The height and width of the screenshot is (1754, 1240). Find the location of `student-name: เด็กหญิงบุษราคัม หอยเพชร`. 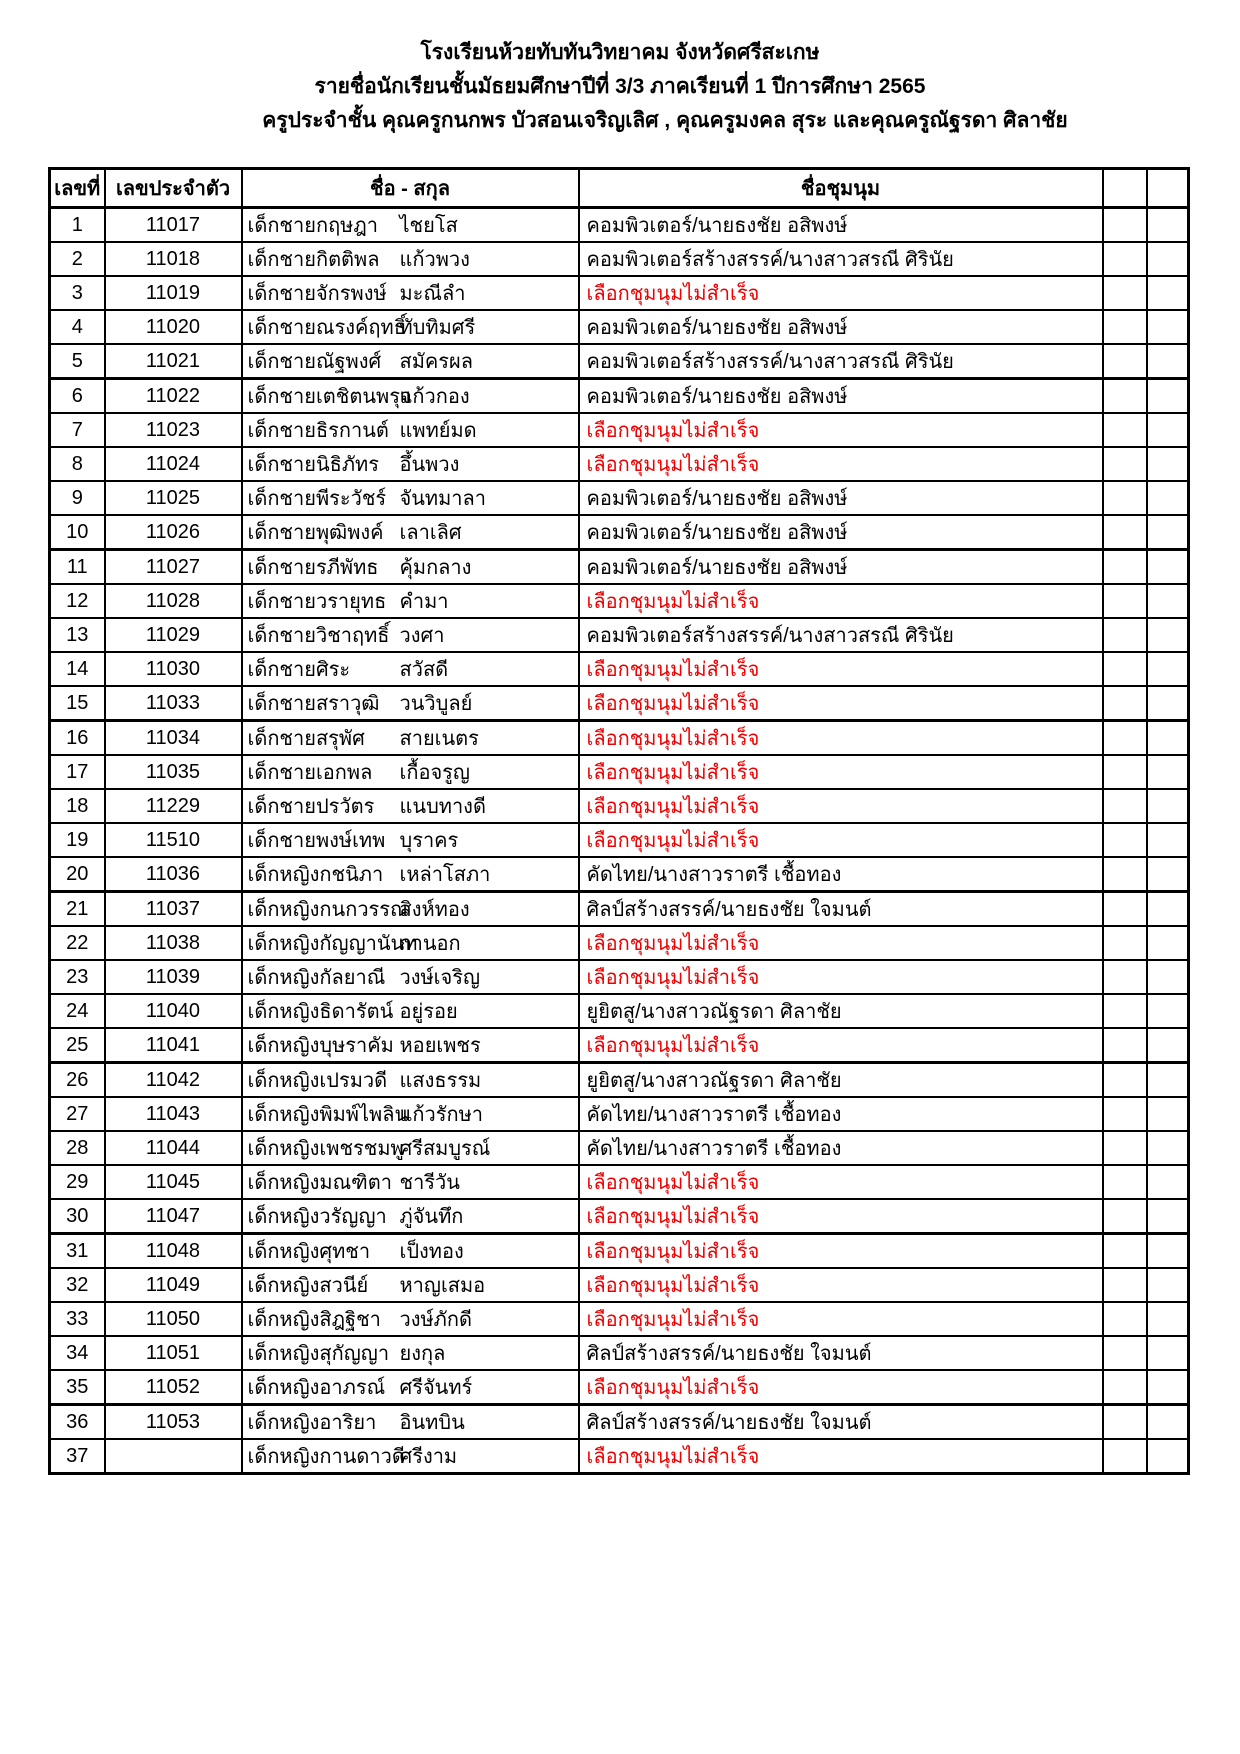

student-name: เด็กหญิงบุษราคัม หอยเพชร is located at coordinates (410, 1045).